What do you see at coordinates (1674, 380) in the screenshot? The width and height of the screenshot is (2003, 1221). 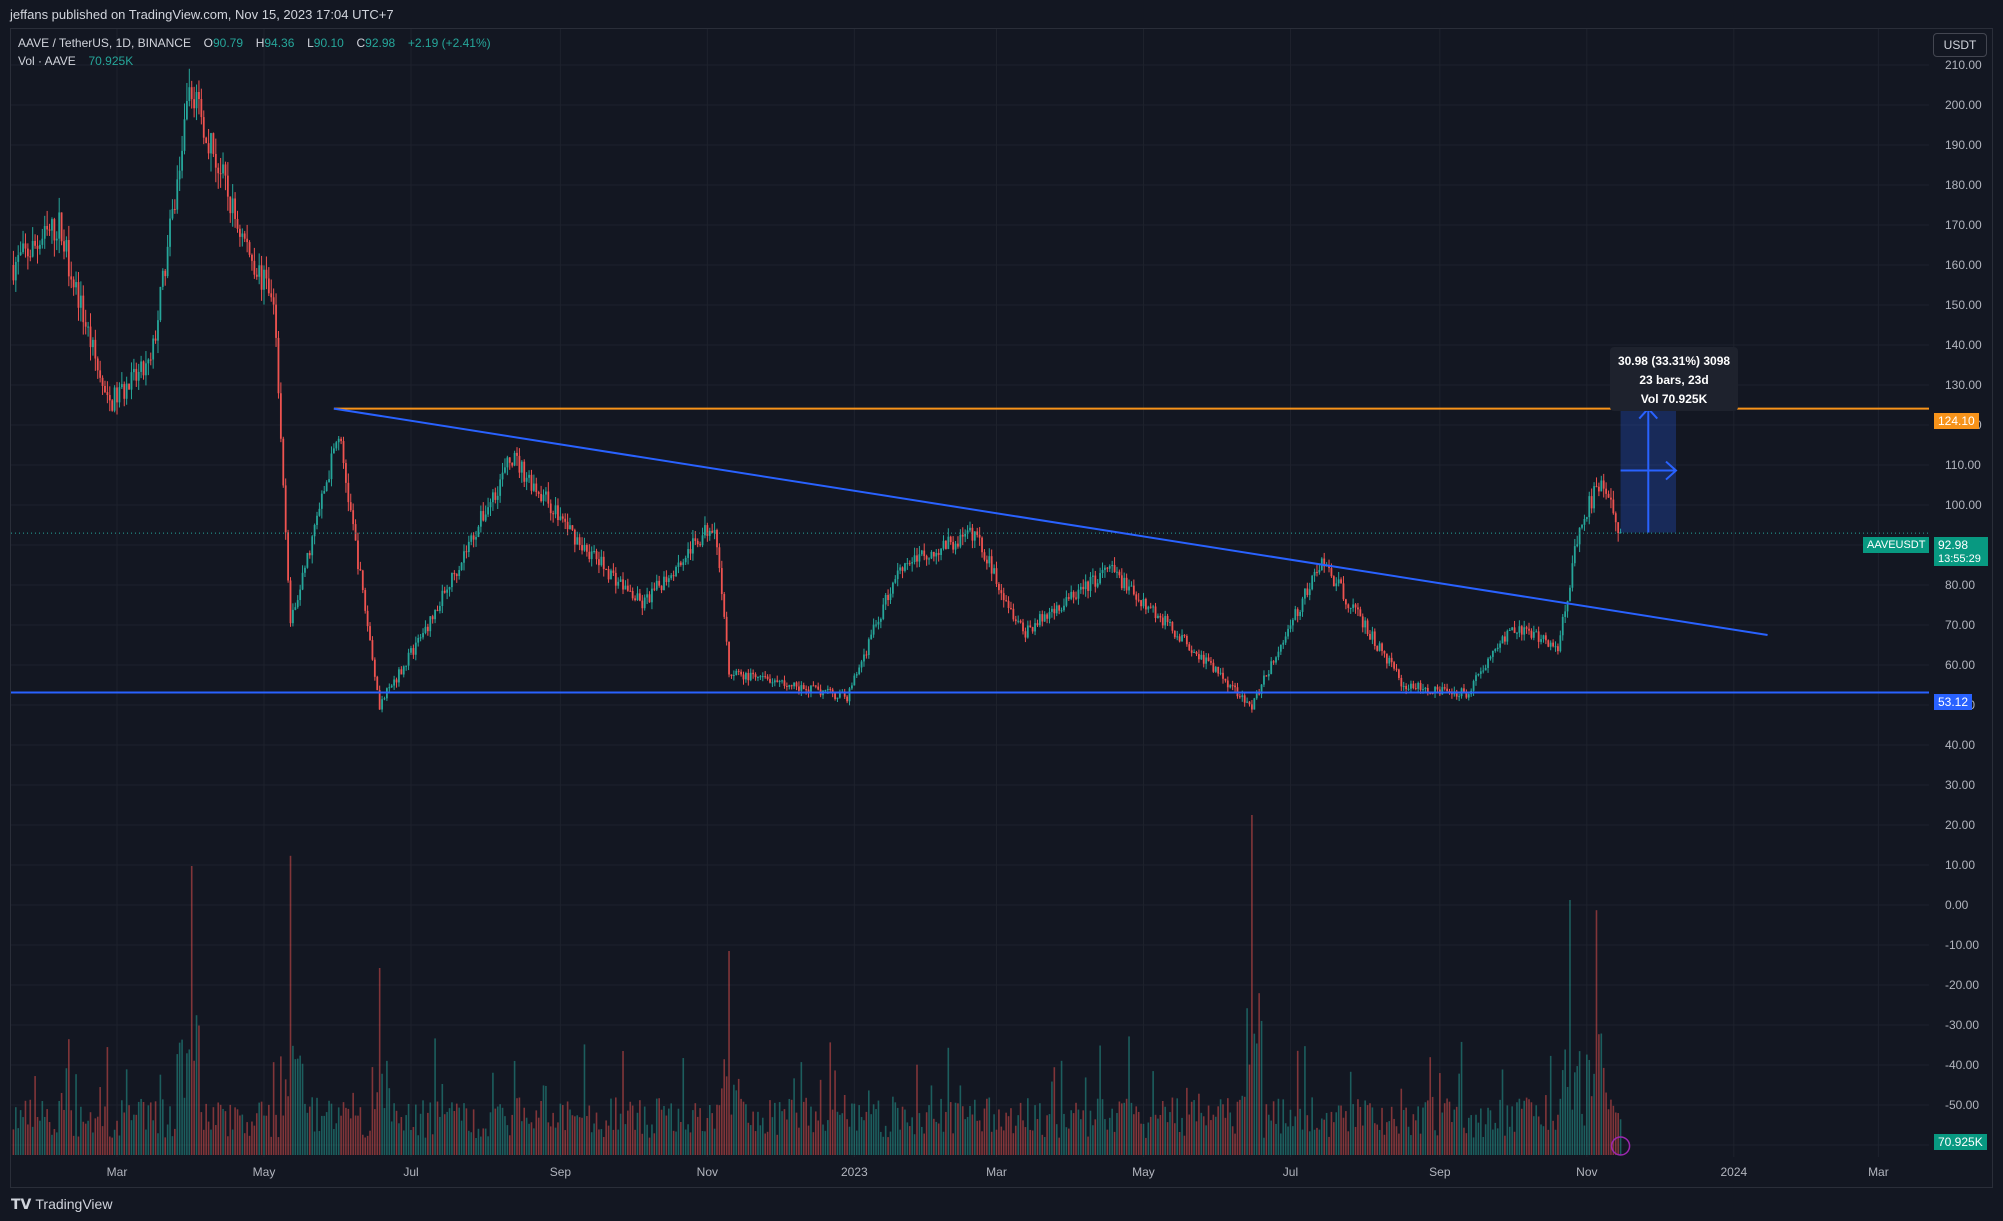 I see `measure-bars: 23 bars, 23d` at bounding box center [1674, 380].